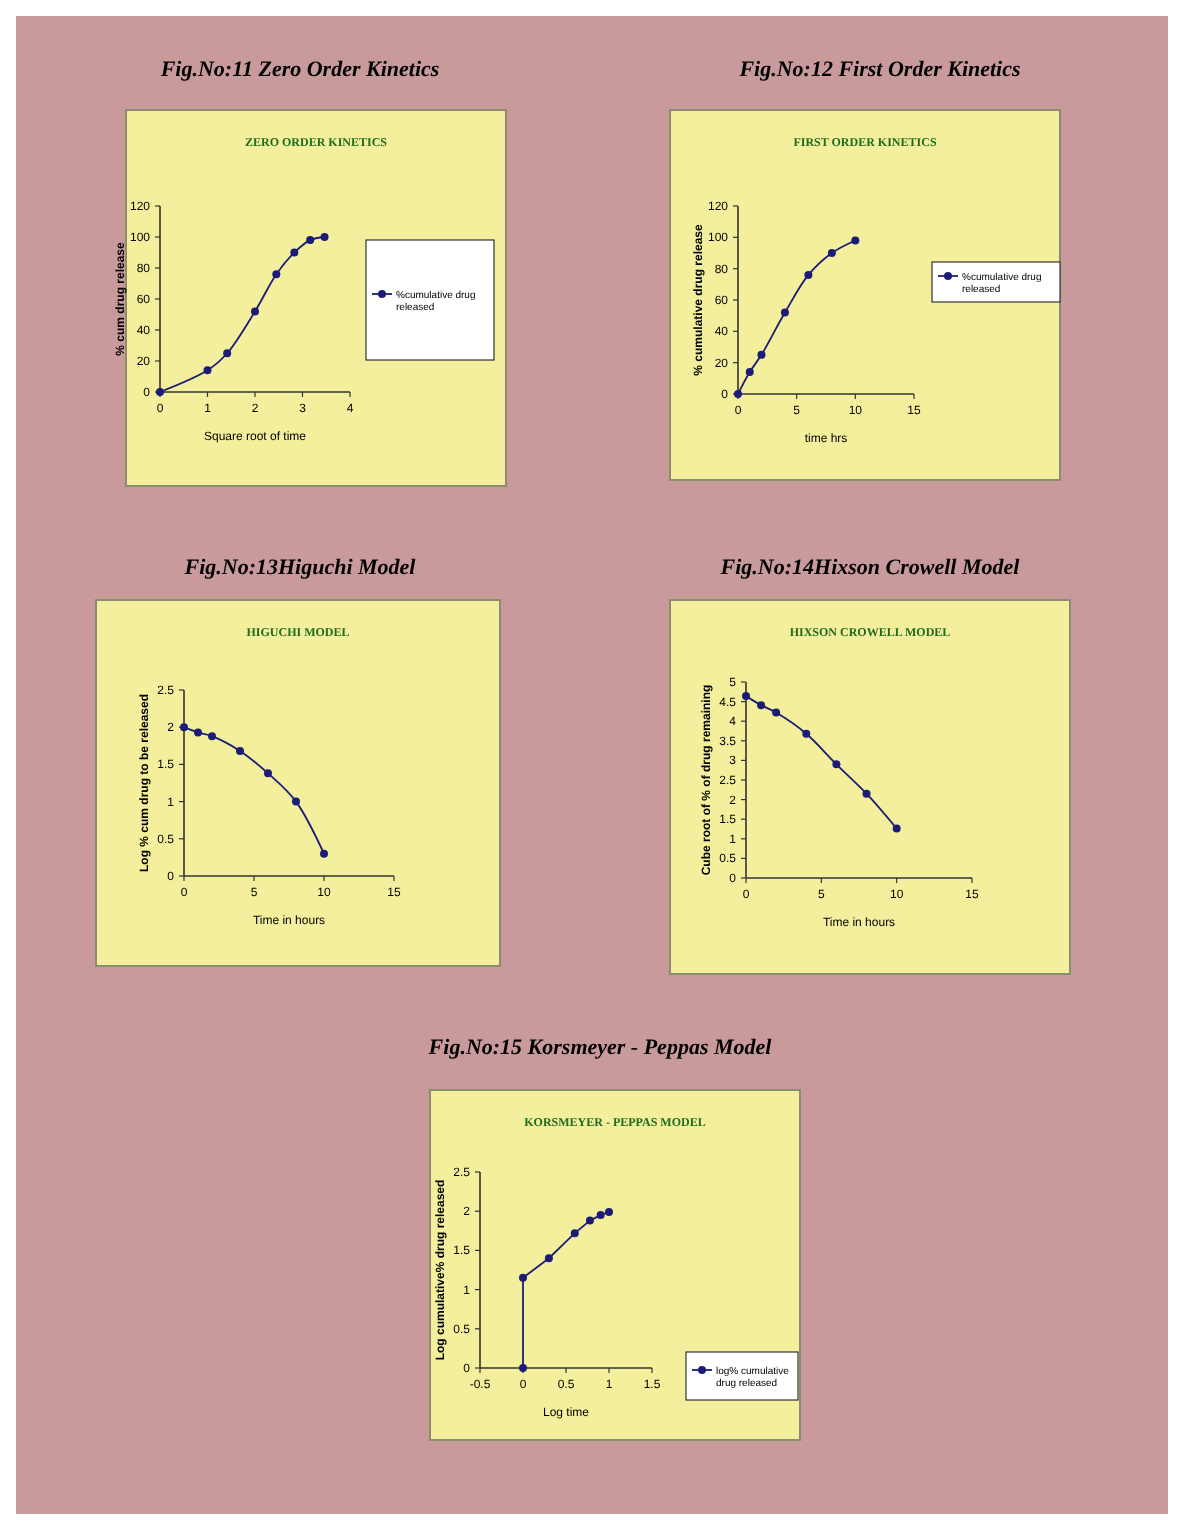 The image size is (1184, 1530). I want to click on chart-title: Fig.No:13Higuchi Model, so click(300, 568).